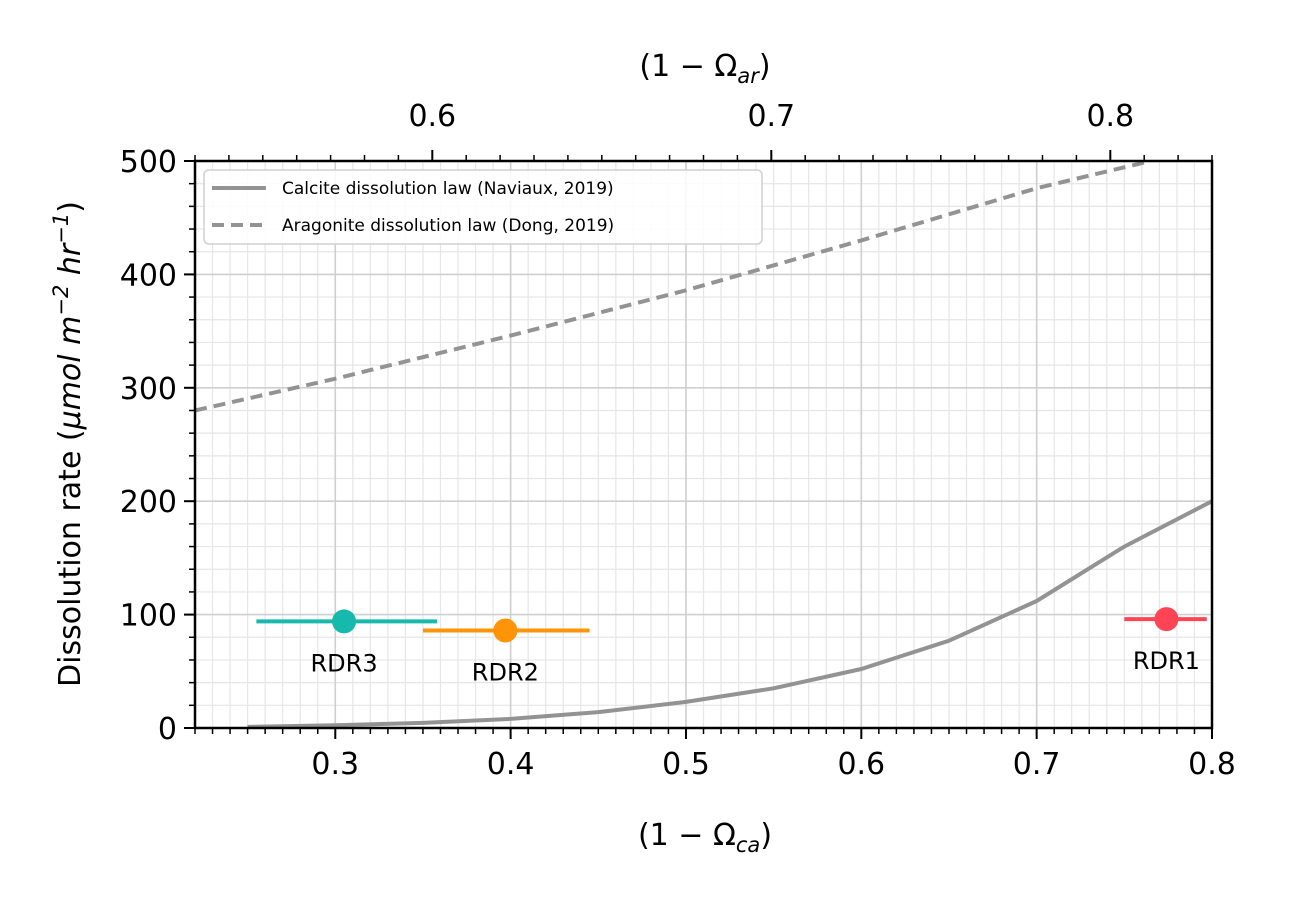 This screenshot has height=900, width=1290. What do you see at coordinates (771, 116) in the screenshot?
I see `top-x-tick-label: 0.7` at bounding box center [771, 116].